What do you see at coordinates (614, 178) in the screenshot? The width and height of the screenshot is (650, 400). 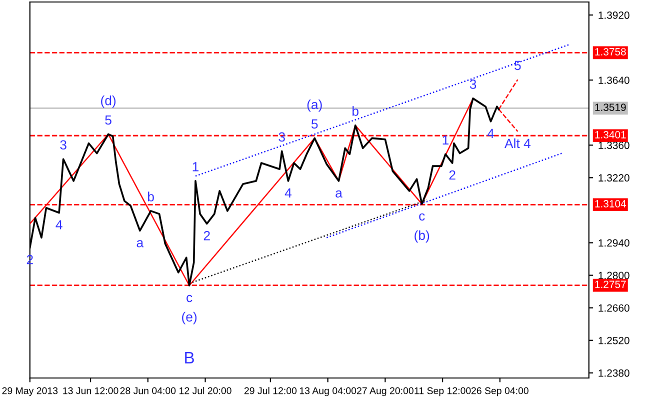 I see `y-tick-label: 1.3220` at bounding box center [614, 178].